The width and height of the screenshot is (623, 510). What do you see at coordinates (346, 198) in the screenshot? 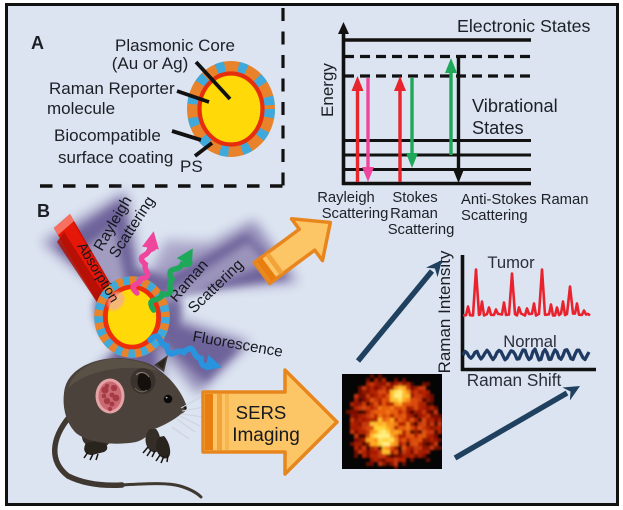
I see `svg-text: Rayleigh` at bounding box center [346, 198].